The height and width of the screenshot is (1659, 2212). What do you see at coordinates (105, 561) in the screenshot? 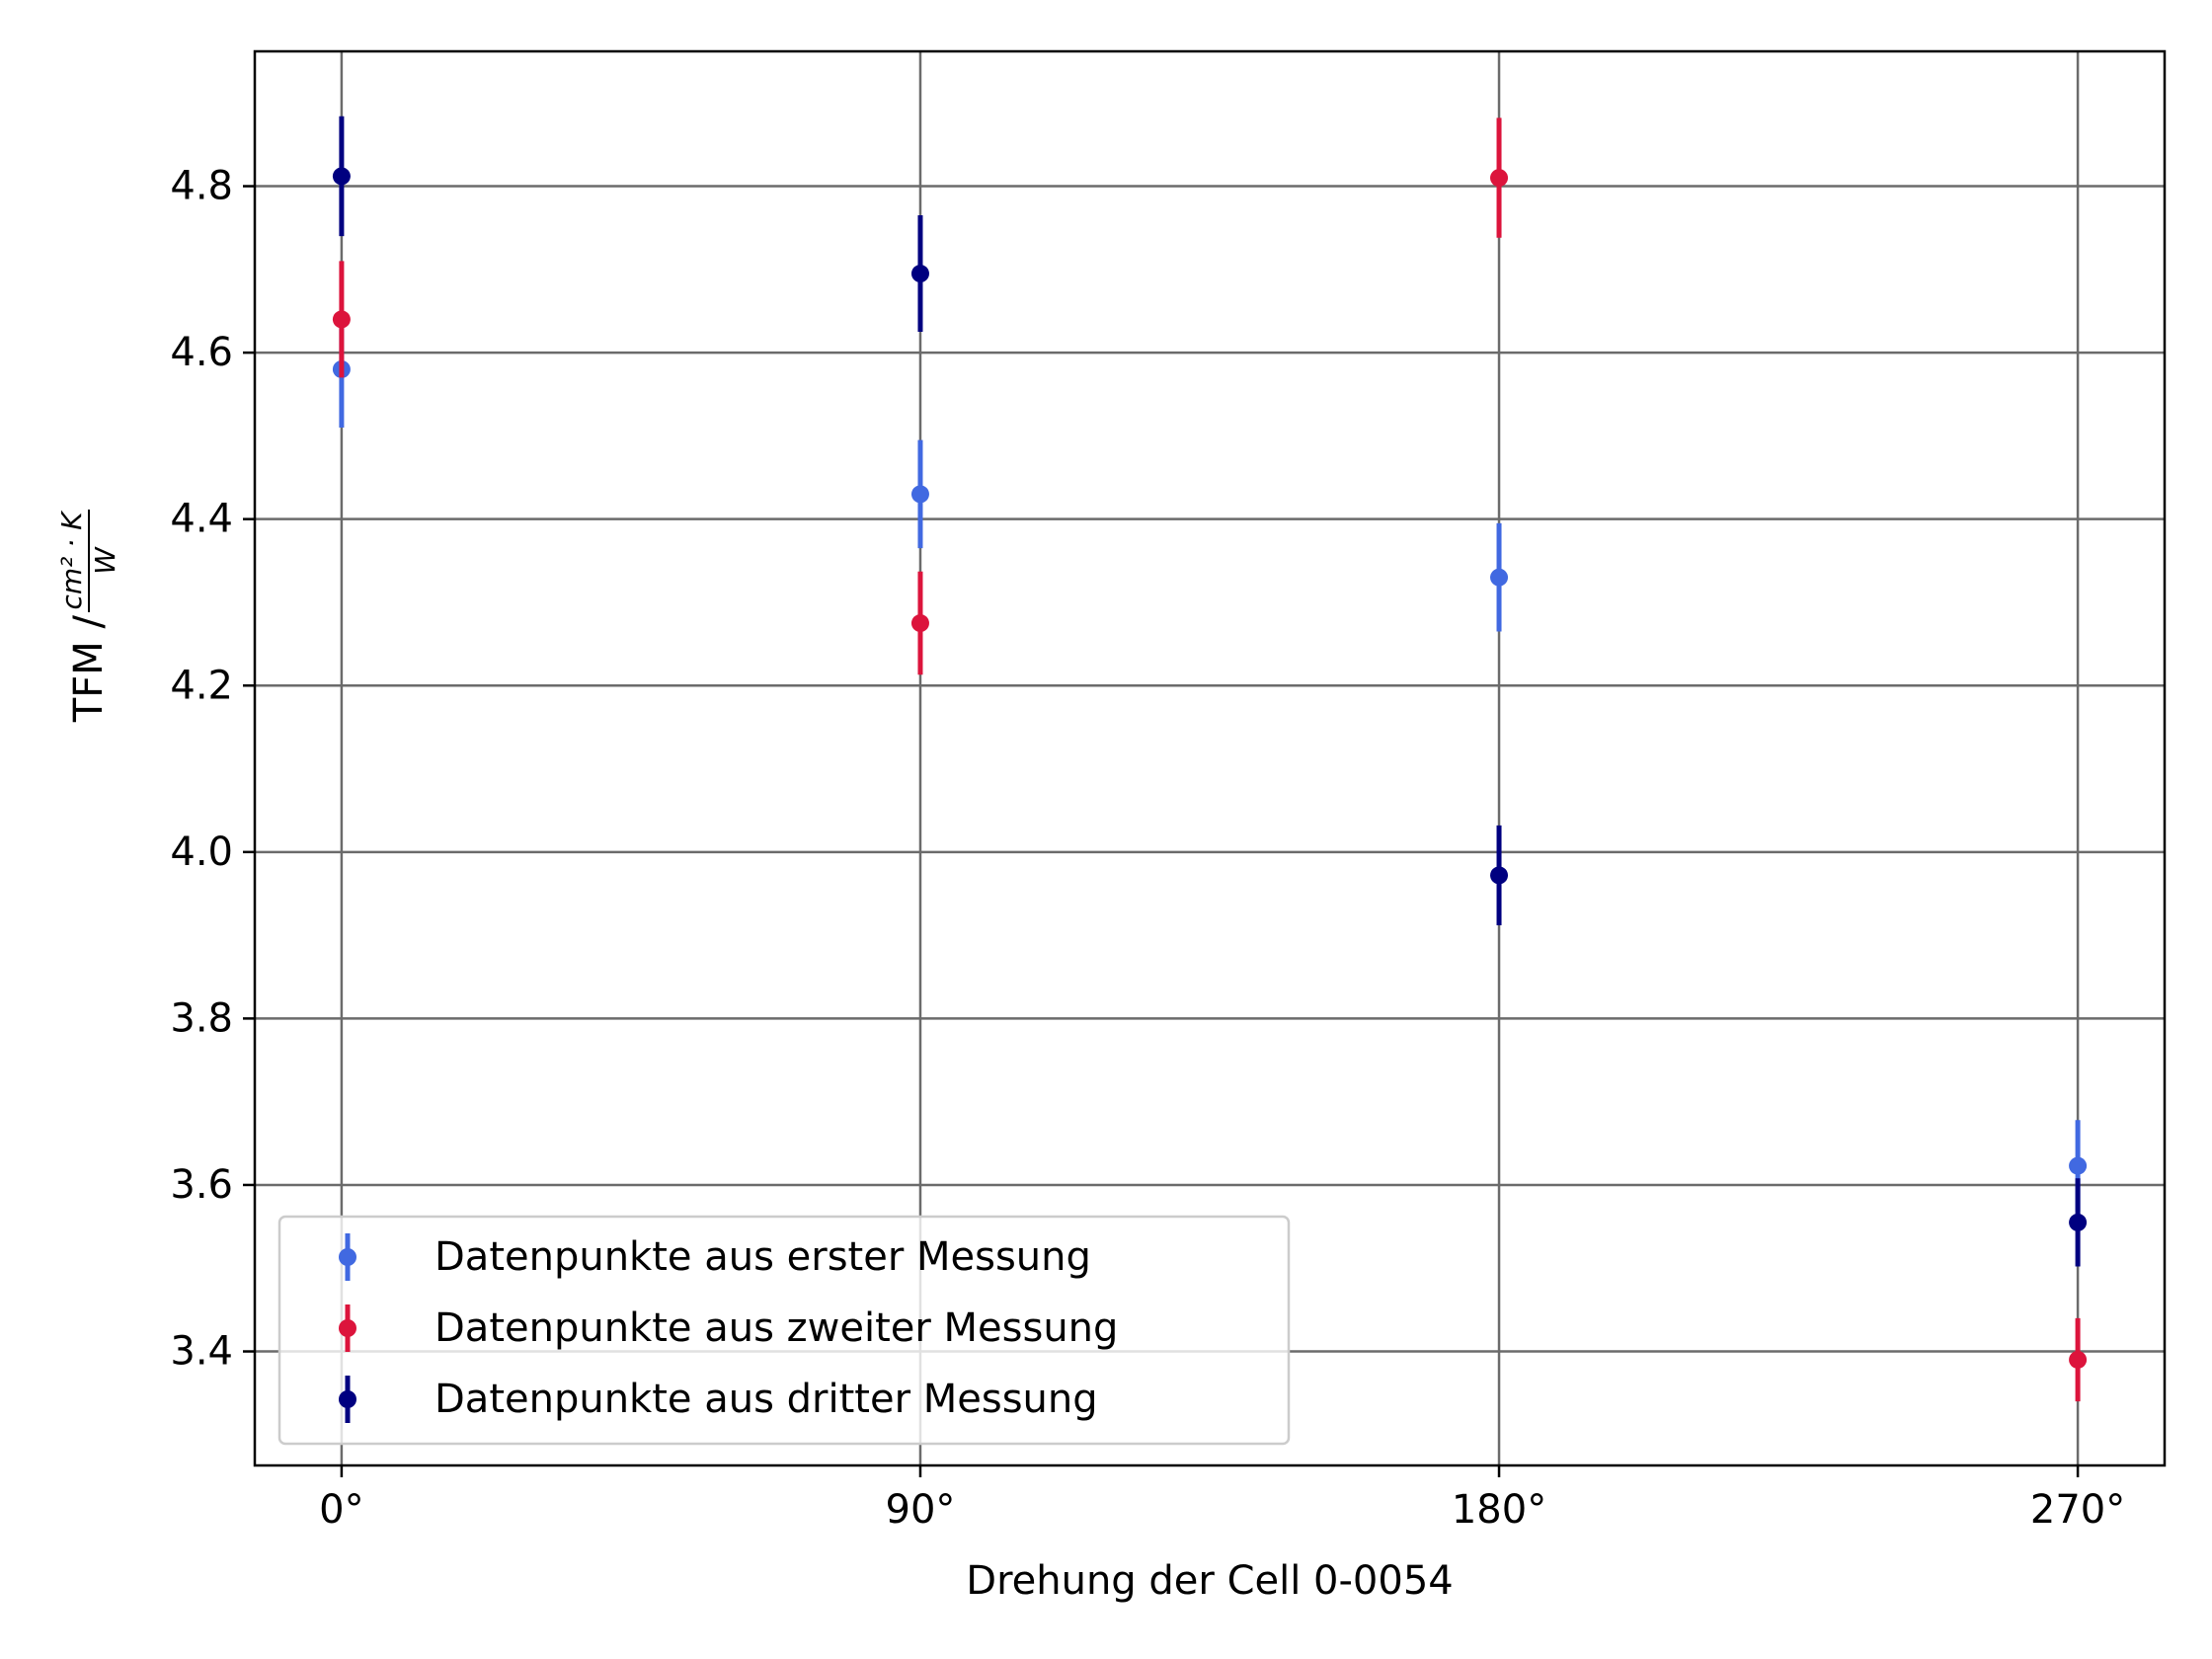
I see `y-axis-label-denominator: W` at bounding box center [105, 561].